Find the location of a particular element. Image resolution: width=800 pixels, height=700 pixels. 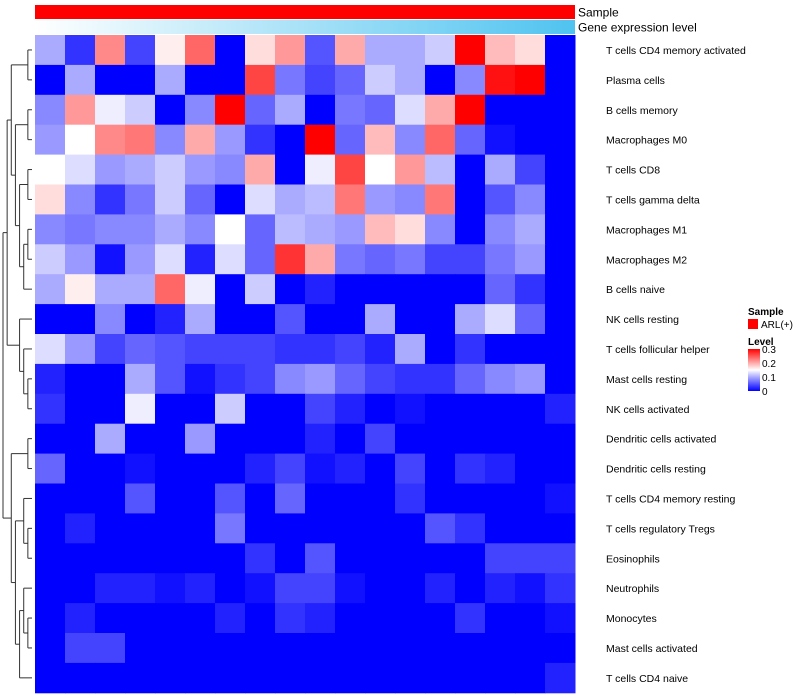

row-label: T cells gamma delta is located at coordinates (653, 200).